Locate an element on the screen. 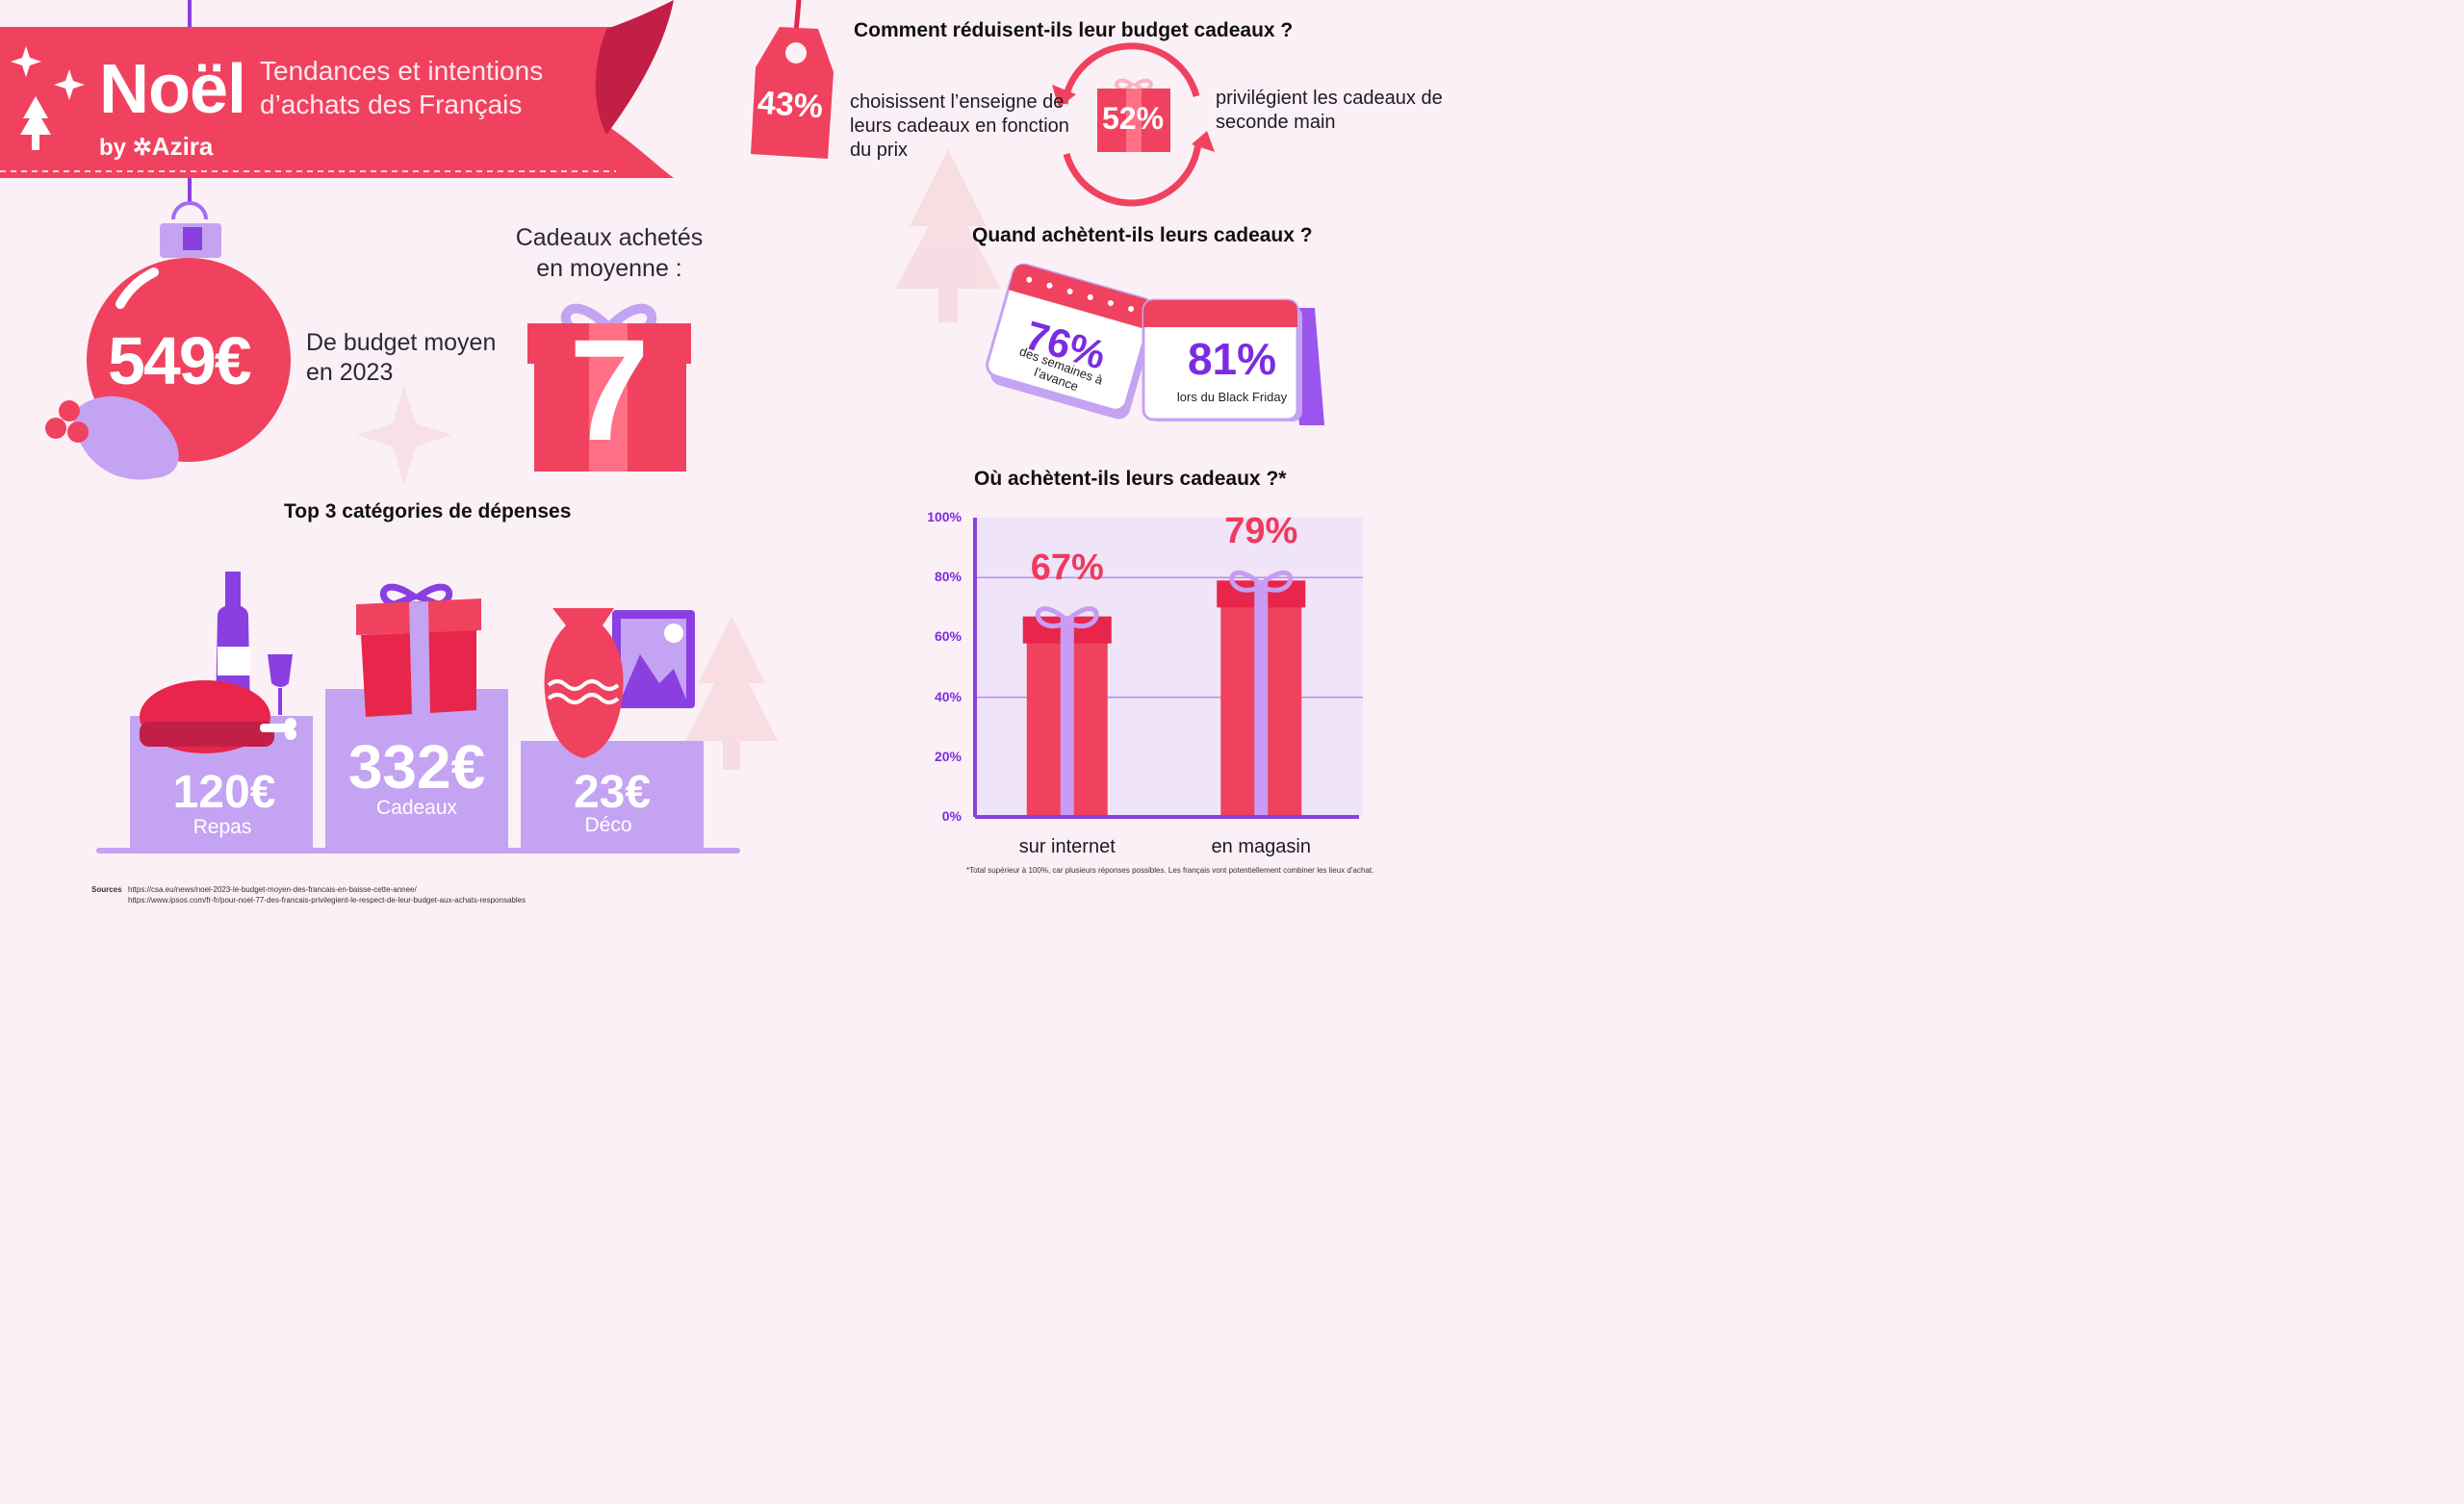 The width and height of the screenshot is (2464, 1504). bar-en-magasin is located at coordinates (1261, 693).